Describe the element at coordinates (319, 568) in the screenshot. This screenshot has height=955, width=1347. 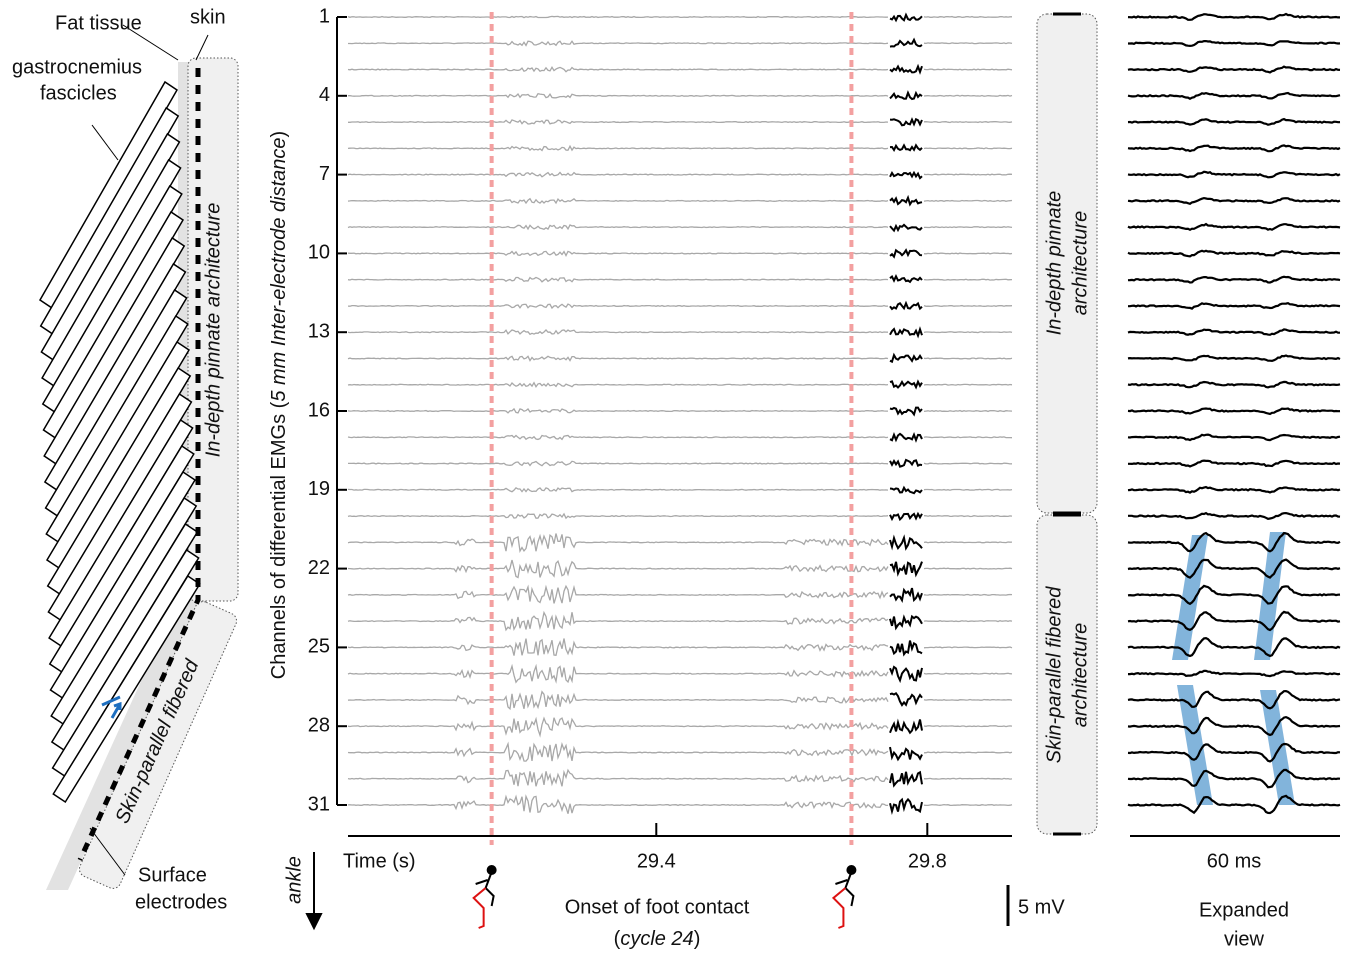
I see `y-tick-label: 22` at that location.